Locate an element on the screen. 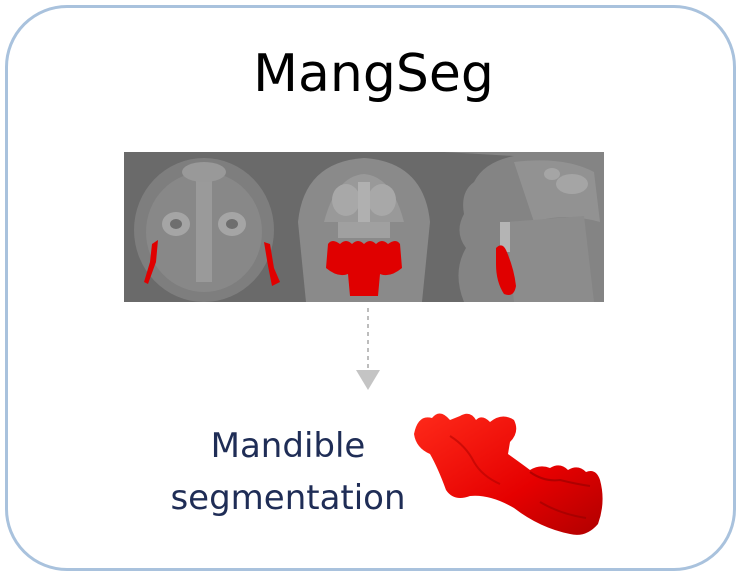  segmentation-sagittal is located at coordinates (506, 270).